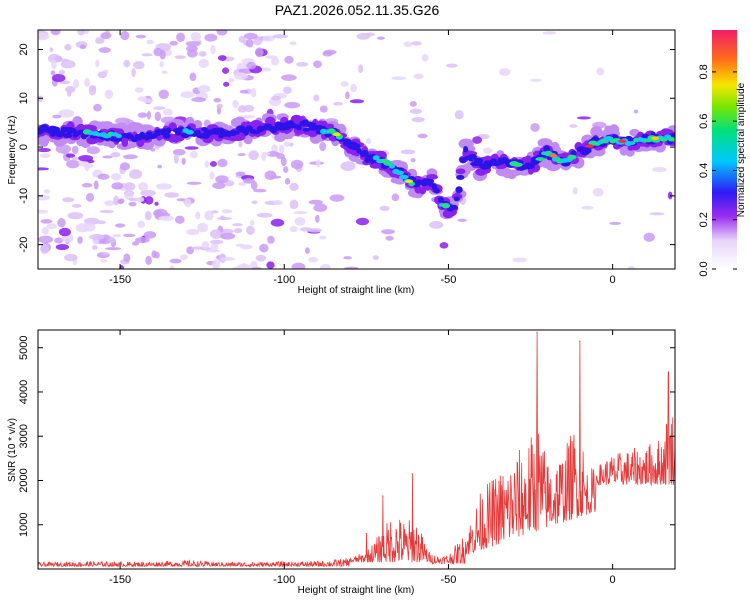 This screenshot has height=605, width=750. What do you see at coordinates (24, 480) in the screenshot?
I see `y-tick-label: 2000` at bounding box center [24, 480].